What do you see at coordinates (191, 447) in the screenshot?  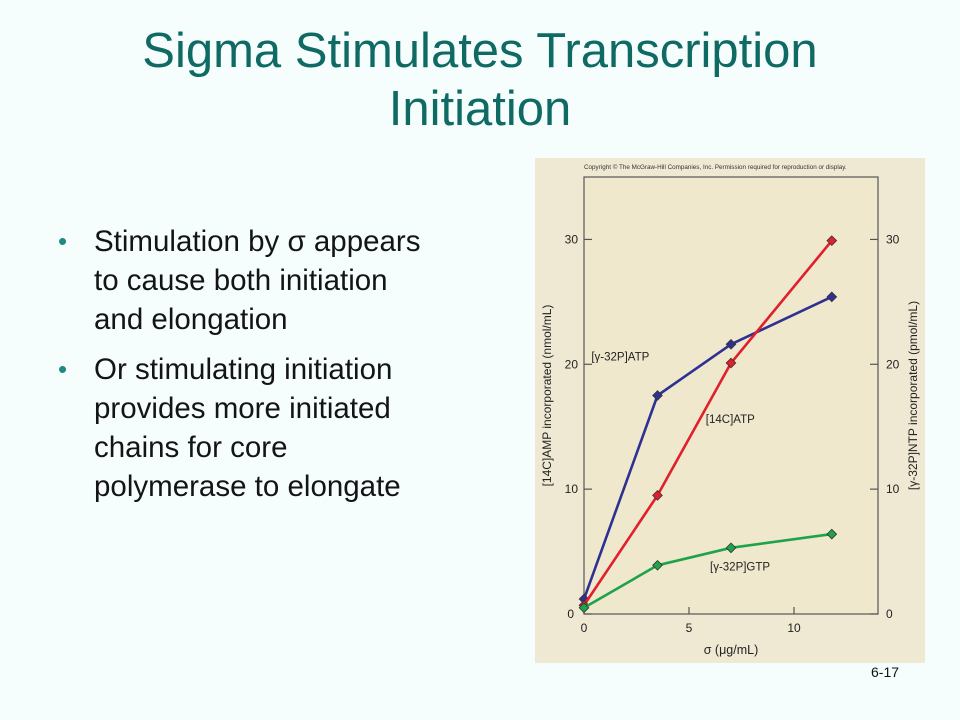 I see `bullet-line: chains for core` at bounding box center [191, 447].